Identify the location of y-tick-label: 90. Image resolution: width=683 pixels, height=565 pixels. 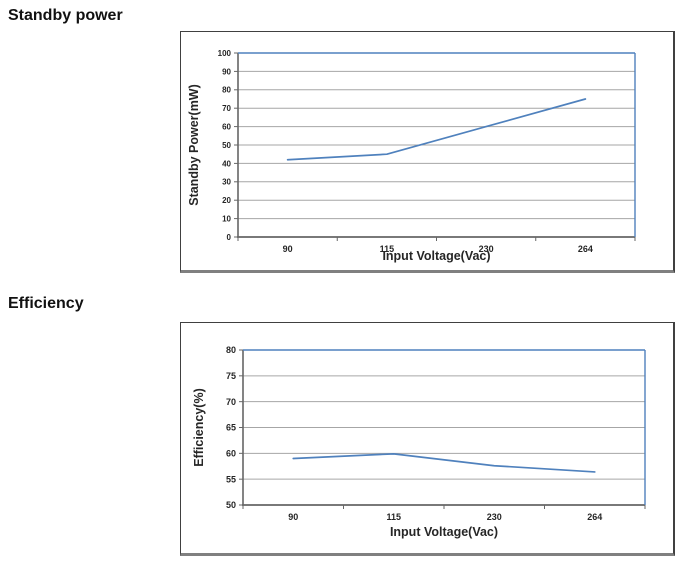
(226, 71).